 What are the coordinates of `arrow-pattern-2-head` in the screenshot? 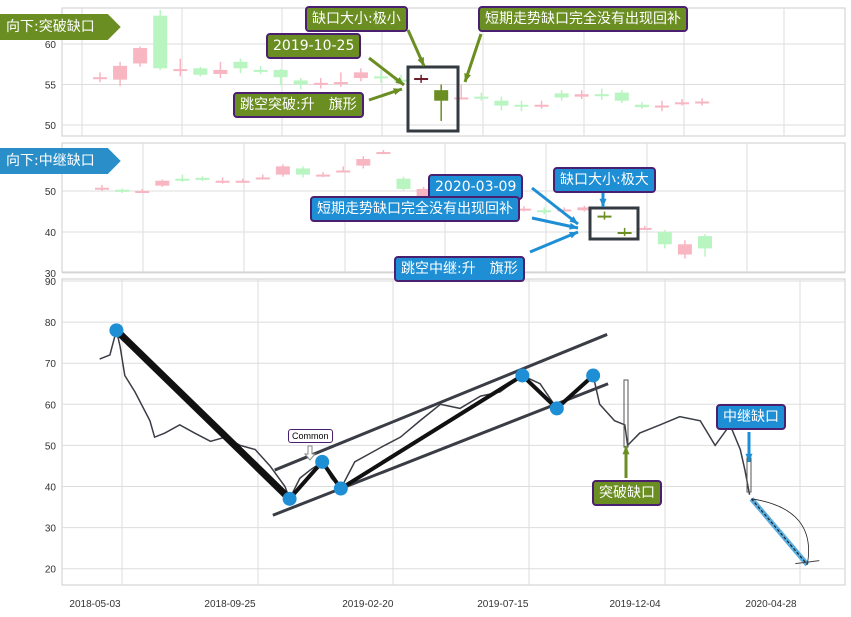 It's located at (573, 235).